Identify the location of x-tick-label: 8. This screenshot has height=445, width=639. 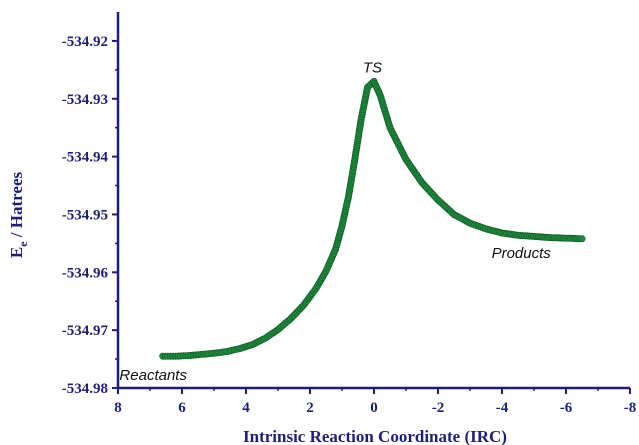
(118, 408).